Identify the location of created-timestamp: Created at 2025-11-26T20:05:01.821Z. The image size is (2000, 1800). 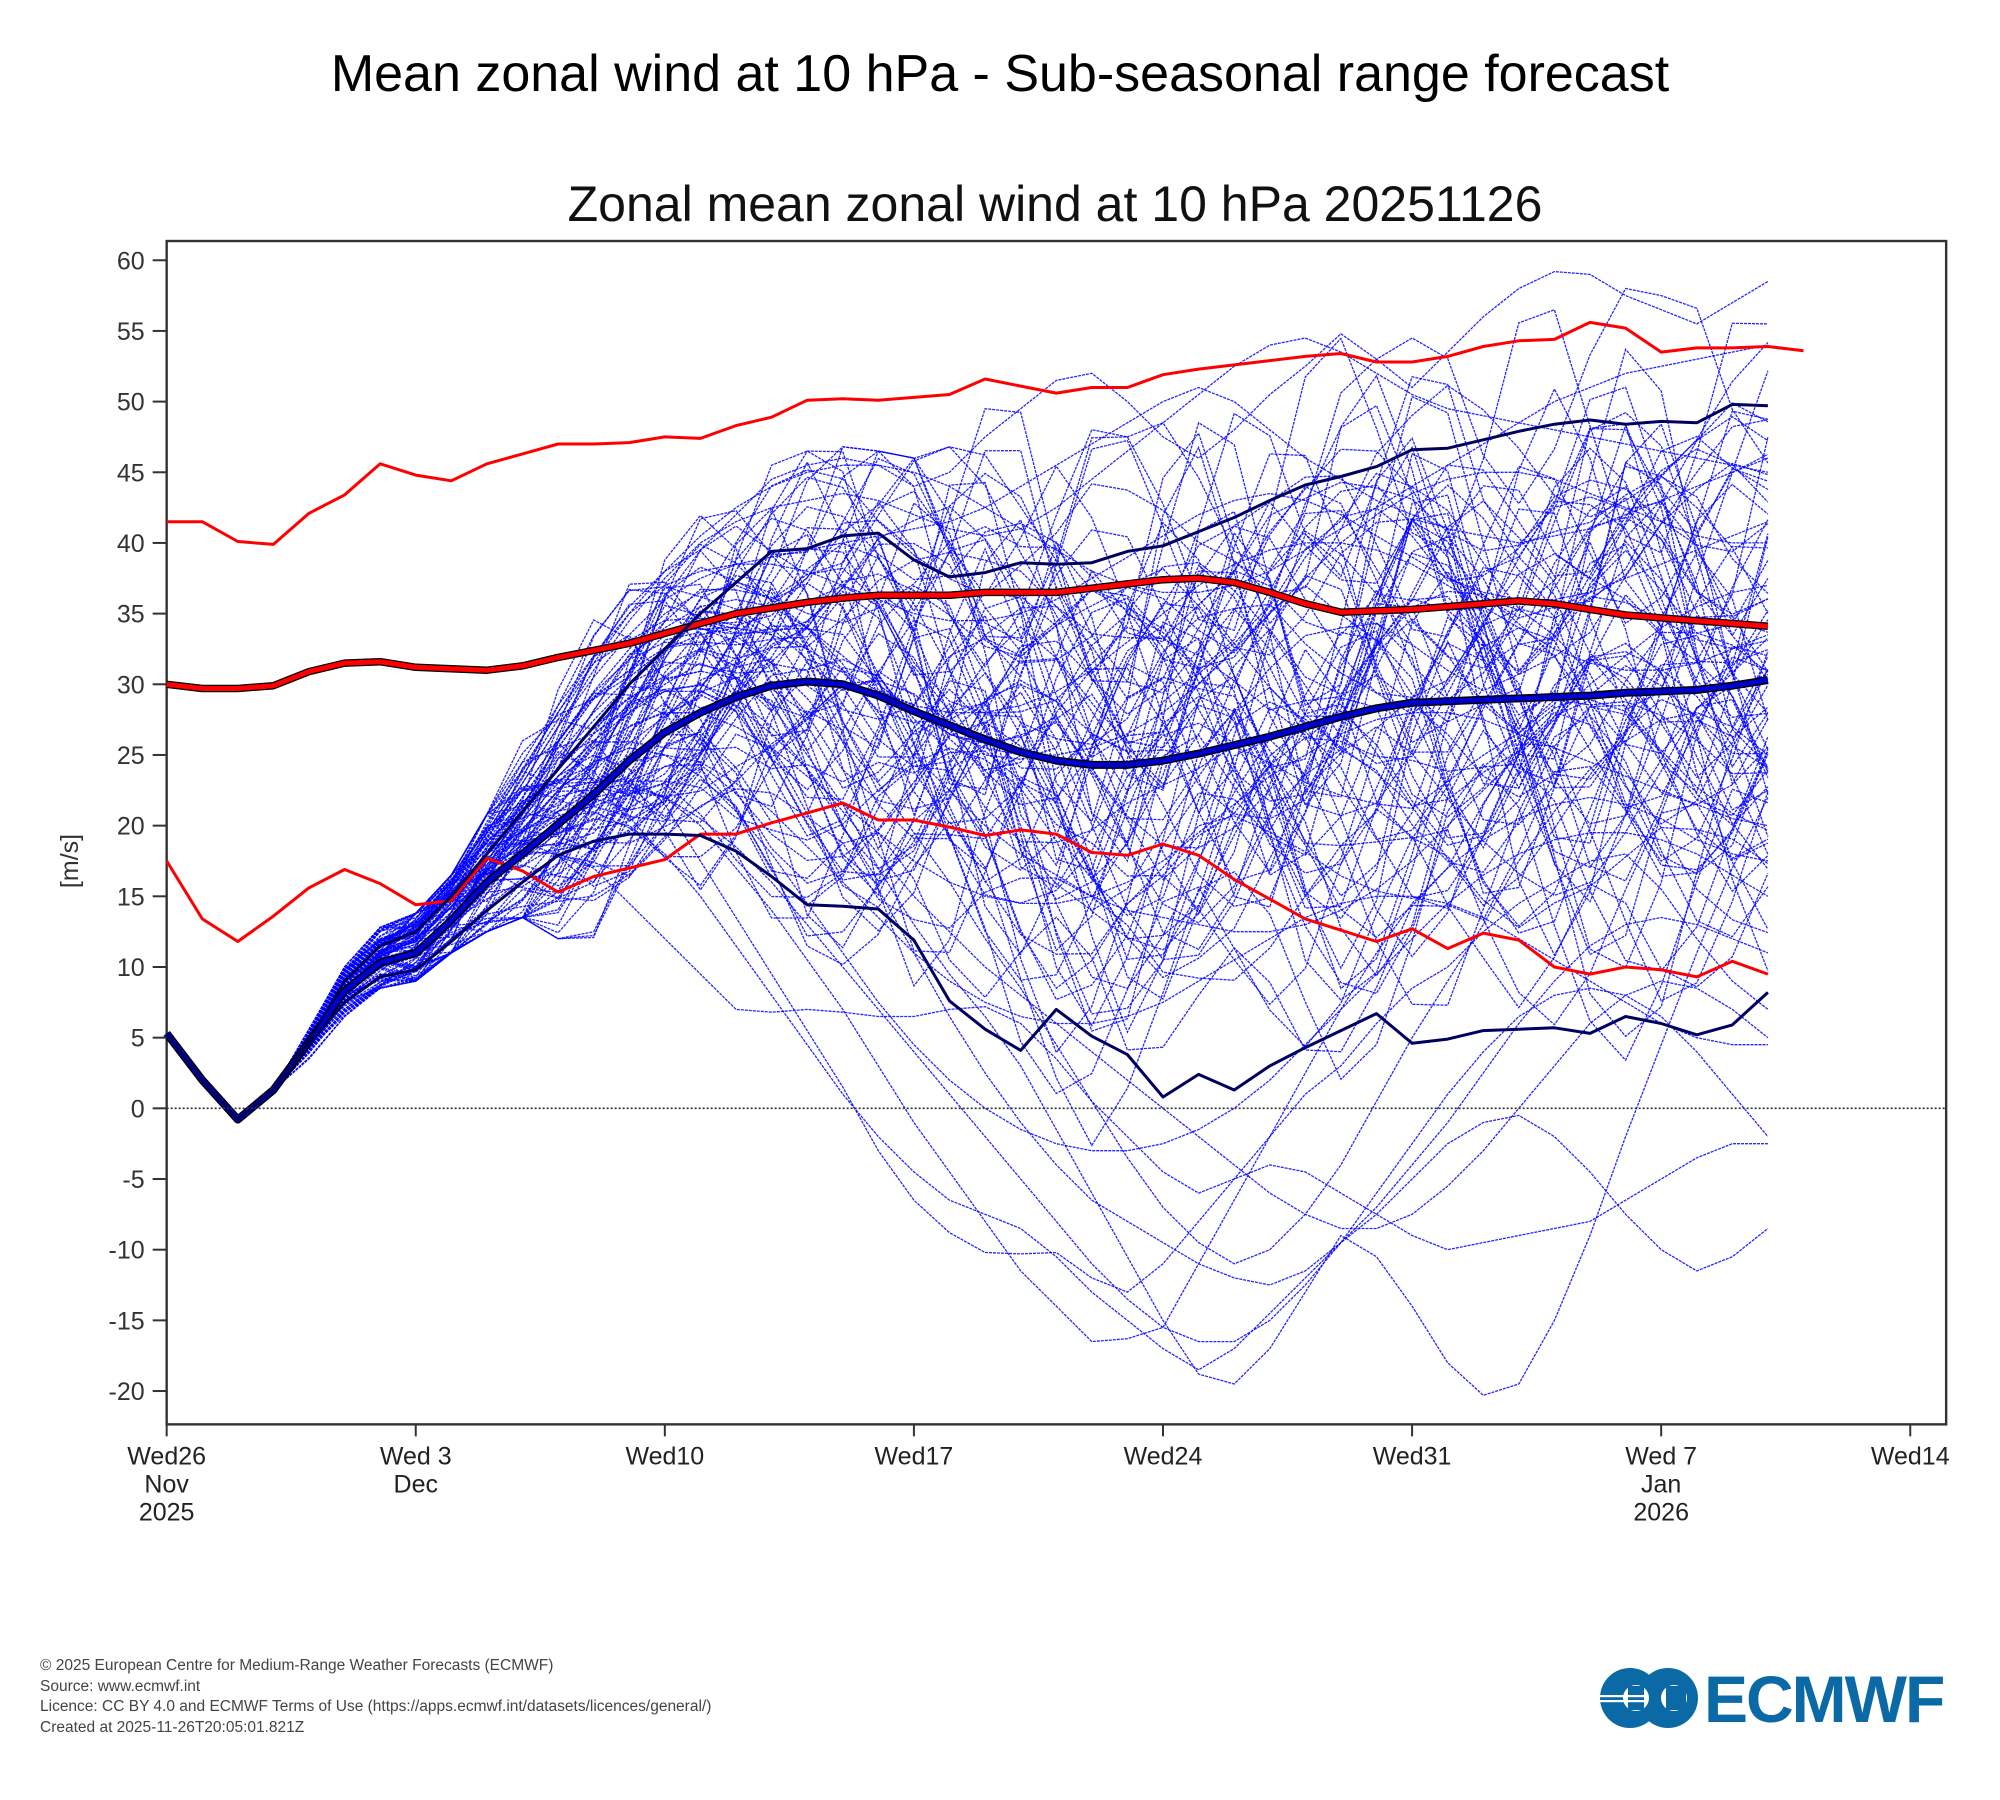
(172, 1727).